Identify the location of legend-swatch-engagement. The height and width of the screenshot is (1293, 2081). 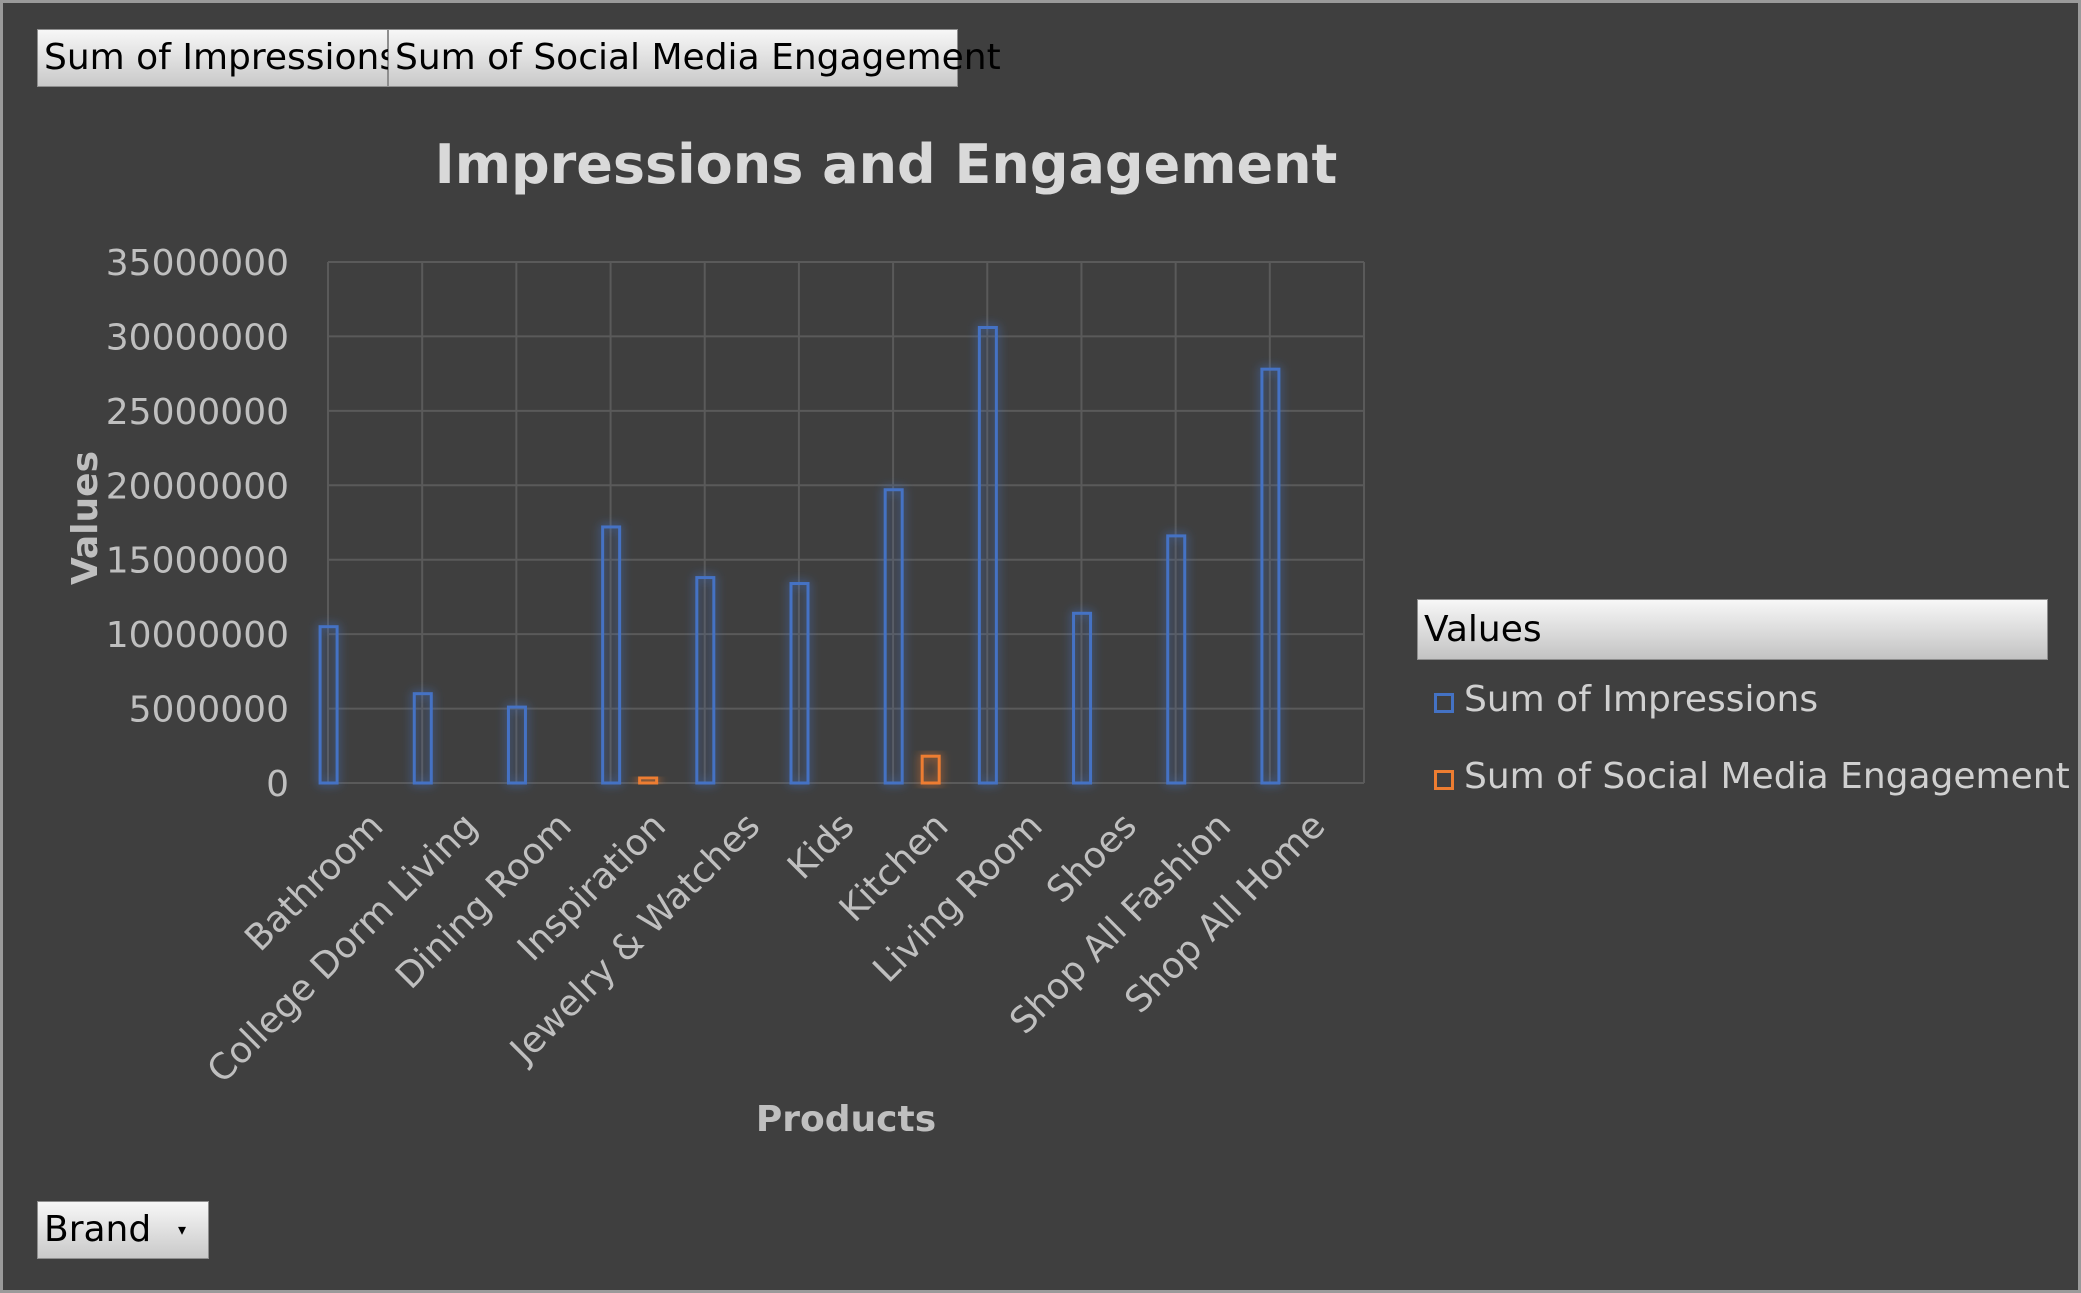
(1444, 780).